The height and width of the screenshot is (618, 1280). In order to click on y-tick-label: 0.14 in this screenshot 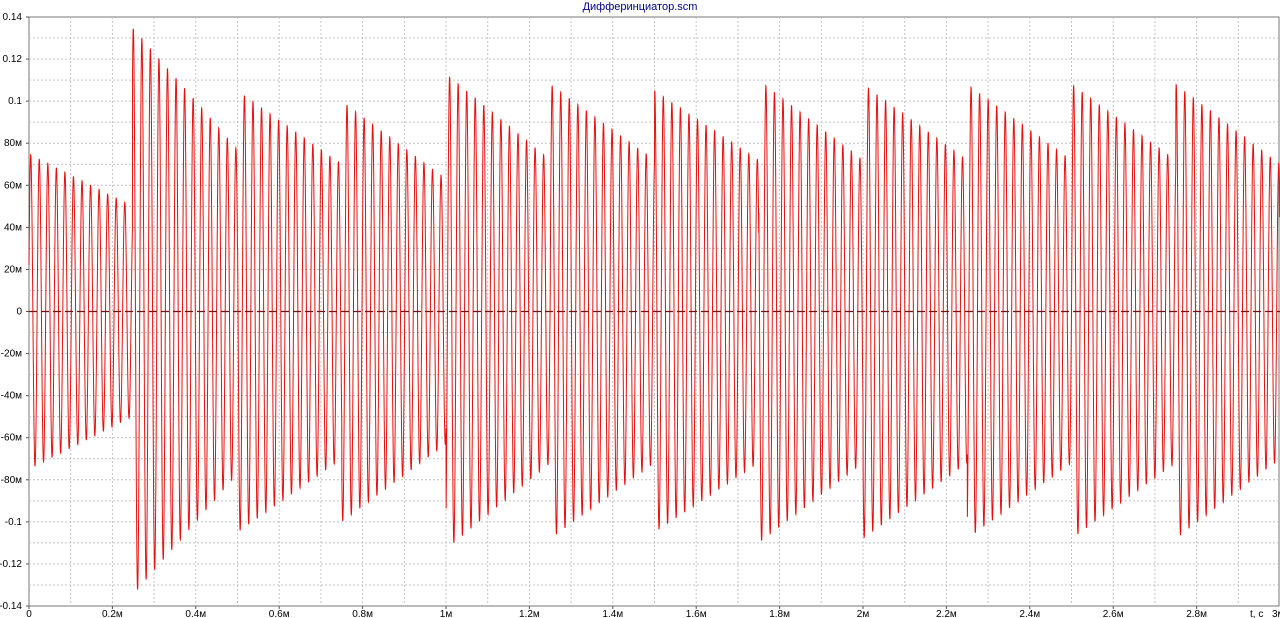, I will do `click(13, 17)`.